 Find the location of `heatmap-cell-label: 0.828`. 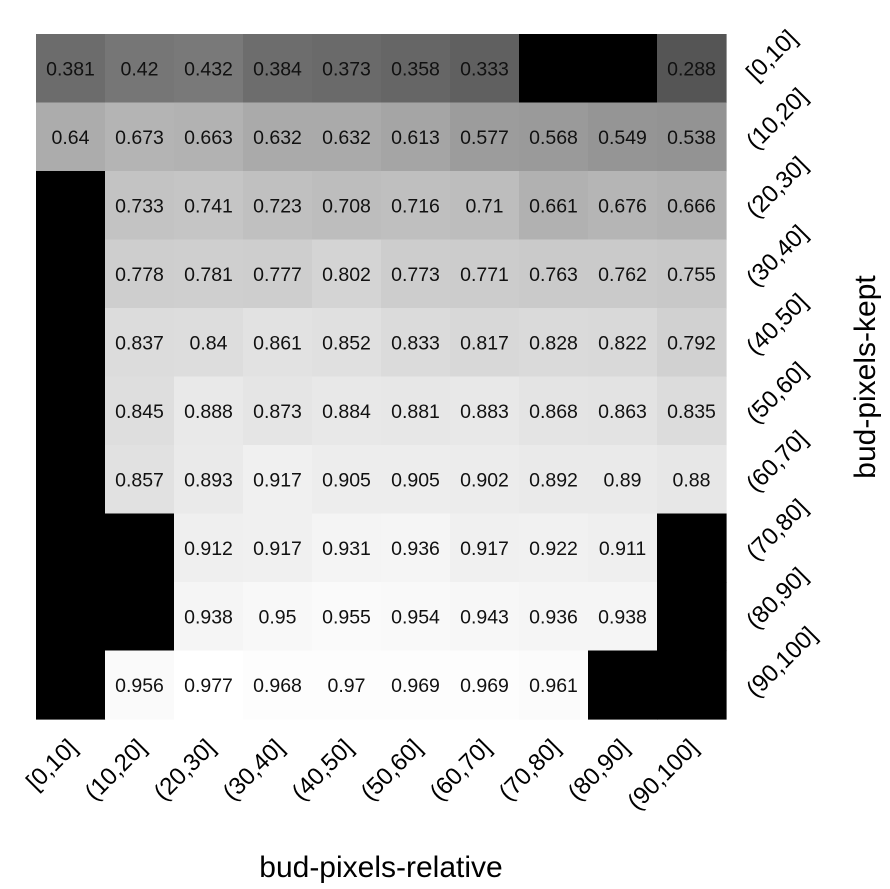

heatmap-cell-label: 0.828 is located at coordinates (553, 343).